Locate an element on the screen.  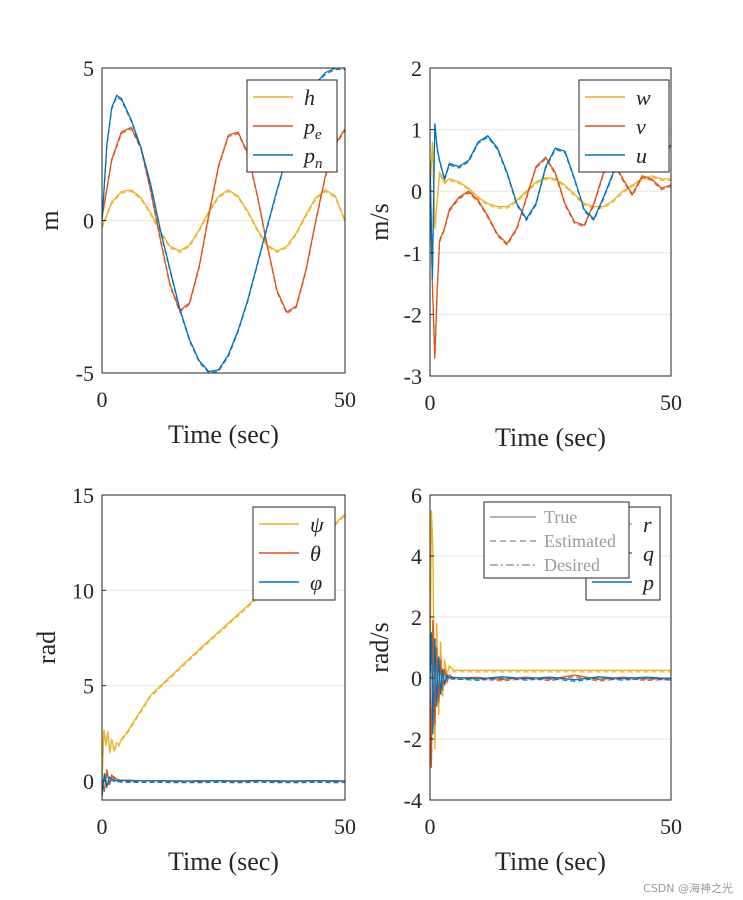
series-v-line is located at coordinates (550, 257).